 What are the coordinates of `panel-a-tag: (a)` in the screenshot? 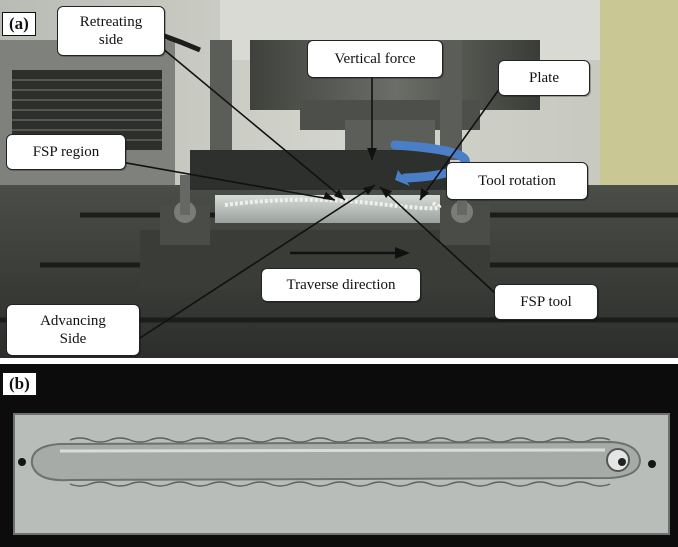 It's located at (19, 24).